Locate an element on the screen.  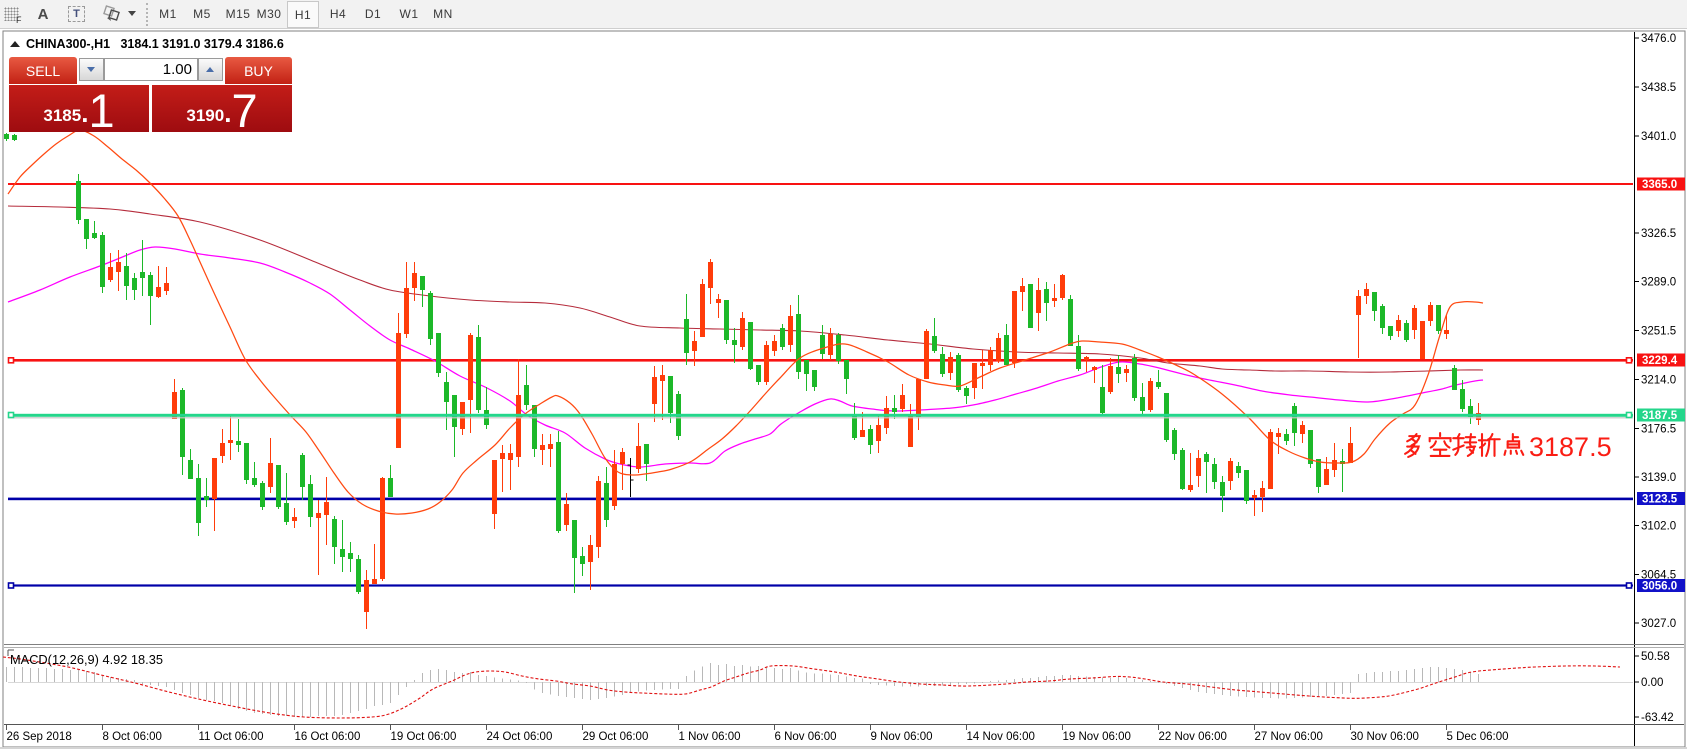
svg-text: 22 Nov 06:00 is located at coordinates (1193, 737).